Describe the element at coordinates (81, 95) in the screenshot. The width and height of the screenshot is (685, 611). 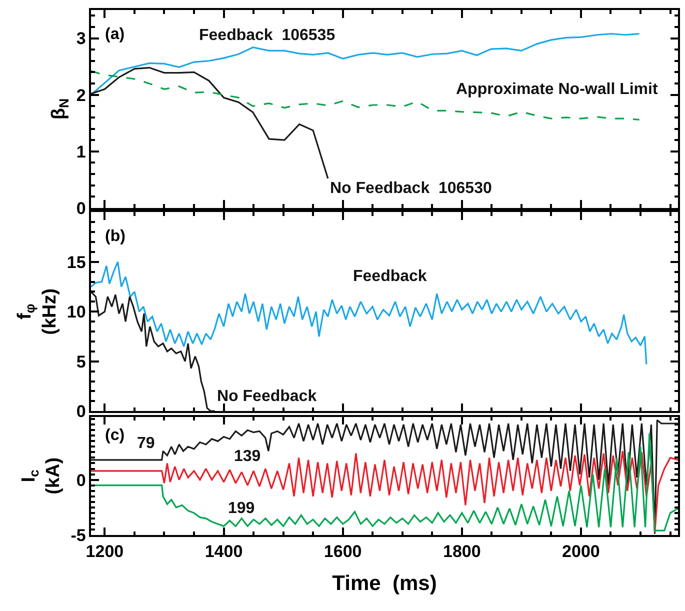
I see `y-tick-label: 2` at that location.